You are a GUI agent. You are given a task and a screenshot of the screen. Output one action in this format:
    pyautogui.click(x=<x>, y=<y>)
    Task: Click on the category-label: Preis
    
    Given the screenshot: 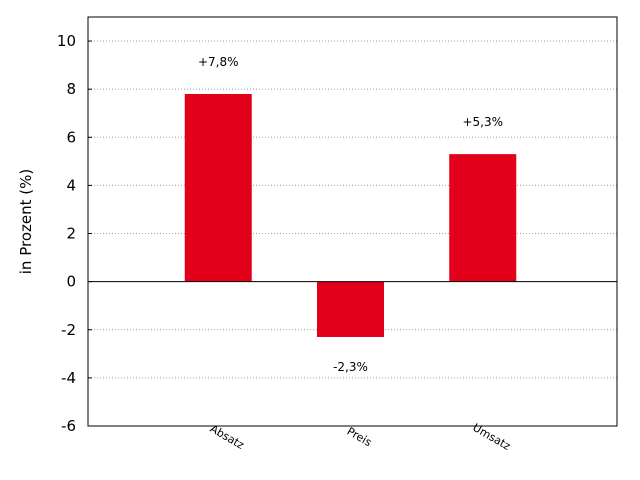 What is the action you would take?
    pyautogui.click(x=359, y=437)
    